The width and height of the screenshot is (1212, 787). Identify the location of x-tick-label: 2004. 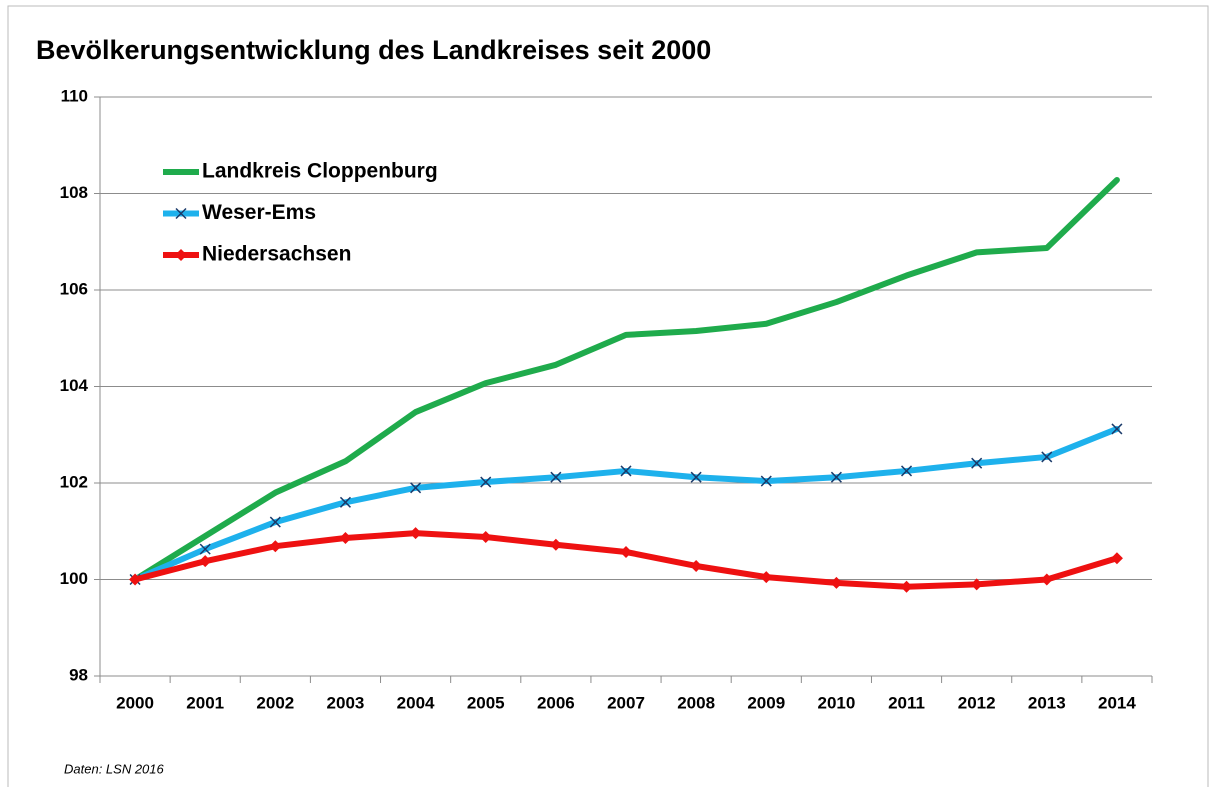
(416, 702).